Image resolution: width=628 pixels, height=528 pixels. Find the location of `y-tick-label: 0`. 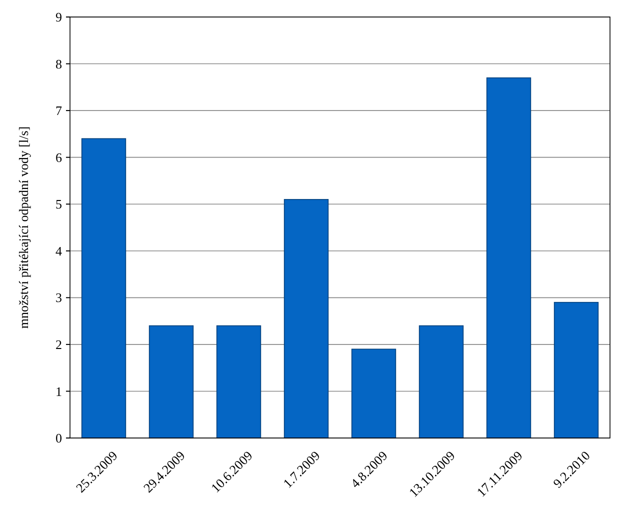

y-tick-label: 0 is located at coordinates (59, 438).